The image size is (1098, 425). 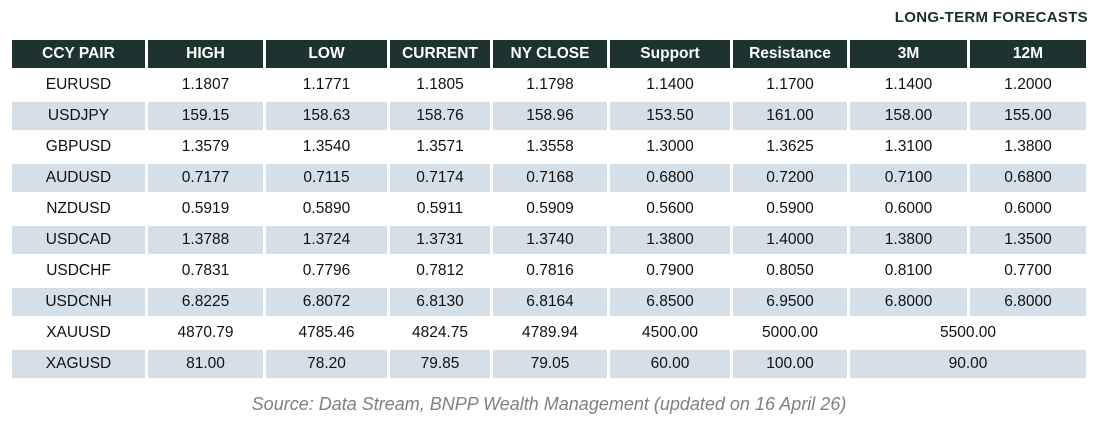 I want to click on cell-current: 1.3571, so click(x=440, y=146).